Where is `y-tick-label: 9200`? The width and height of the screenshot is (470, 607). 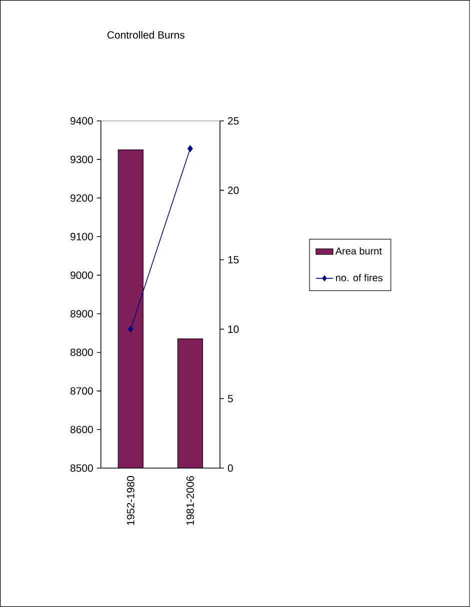 y-tick-label: 9200 is located at coordinates (81, 198).